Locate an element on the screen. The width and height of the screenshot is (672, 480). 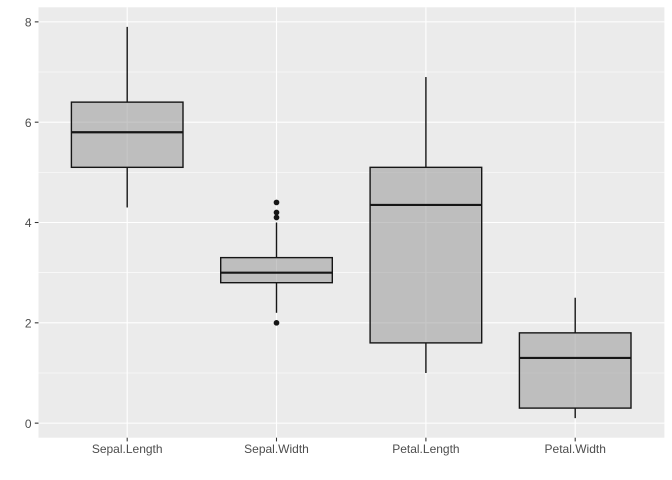
svg-text: 0 is located at coordinates (28, 424).